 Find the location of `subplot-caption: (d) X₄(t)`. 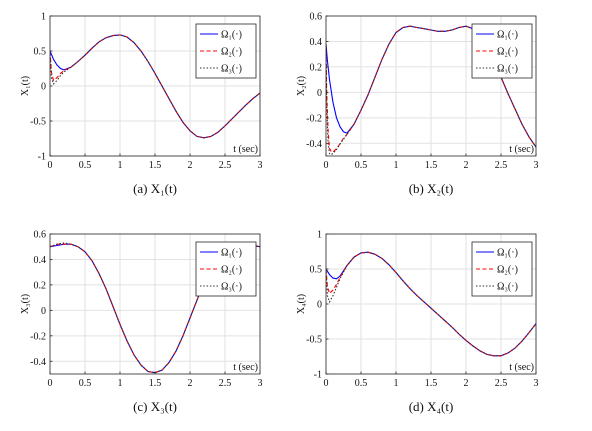

subplot-caption: (d) X₄(t) is located at coordinates (431, 406).